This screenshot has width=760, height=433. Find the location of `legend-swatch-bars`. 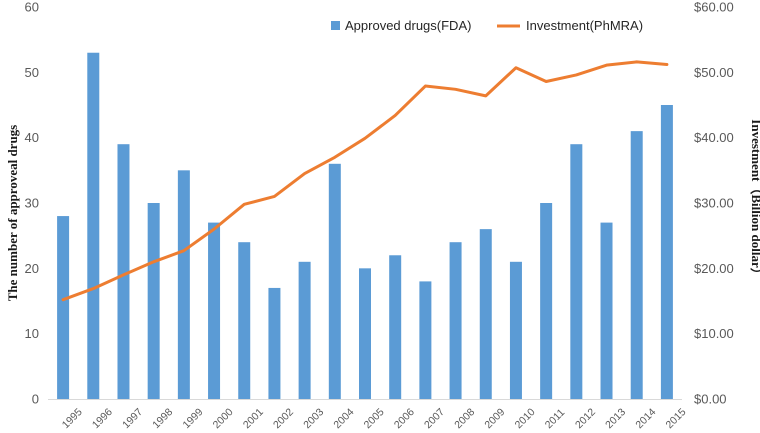

legend-swatch-bars is located at coordinates (335, 25).